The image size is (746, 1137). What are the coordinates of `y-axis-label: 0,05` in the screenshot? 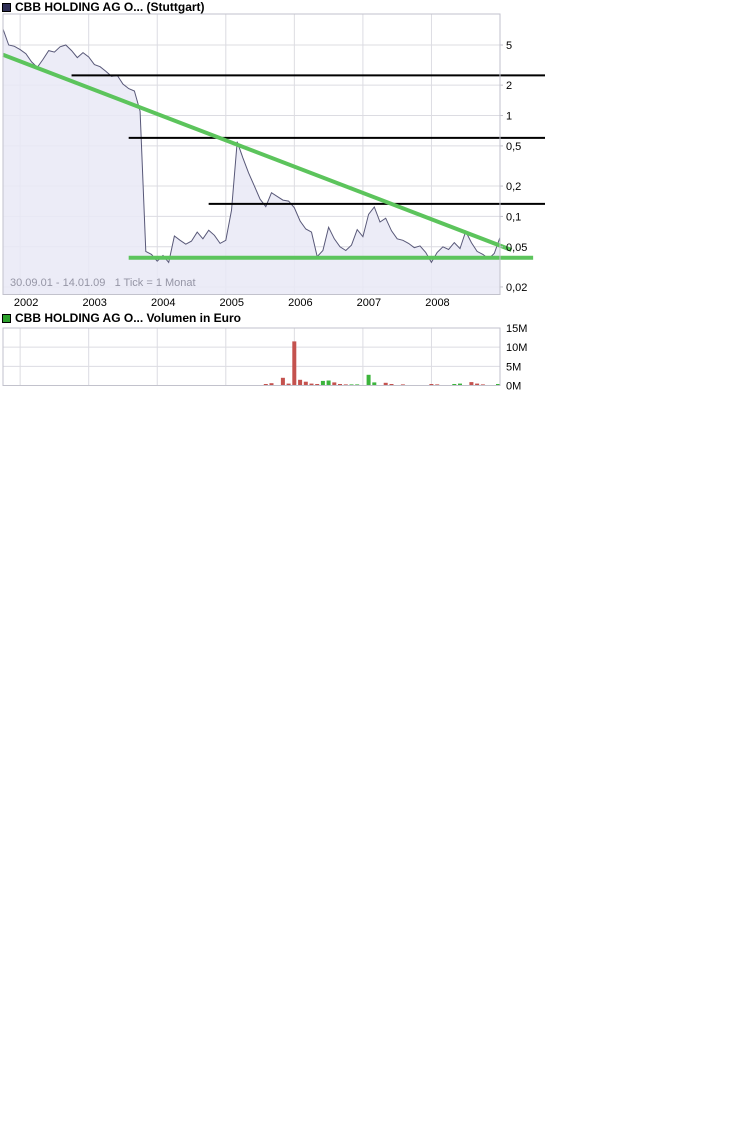 It's located at (516, 248).